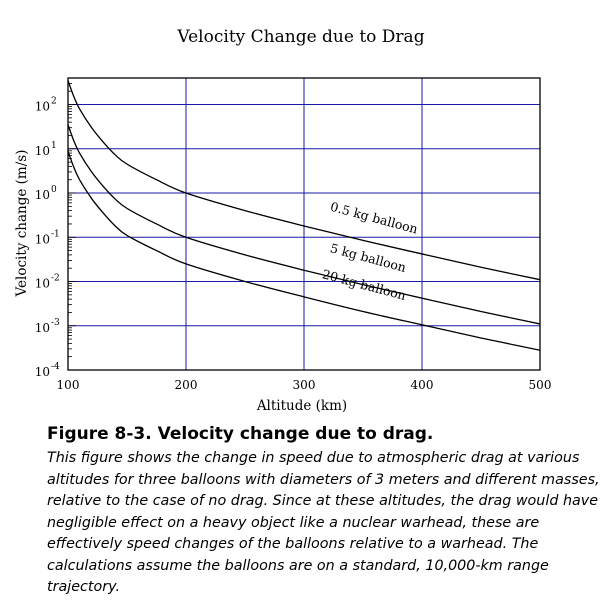 This screenshot has height=604, width=610. What do you see at coordinates (186, 385) in the screenshot?
I see `x-tick-label: 200` at bounding box center [186, 385].